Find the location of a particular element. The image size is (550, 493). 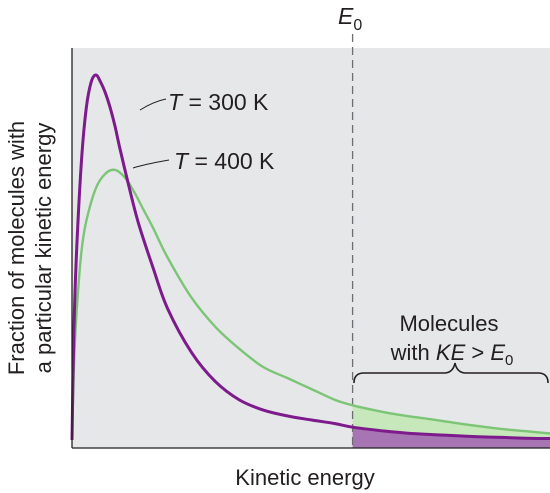

bracket-label-line2: with KE > E0 is located at coordinates (452, 354).